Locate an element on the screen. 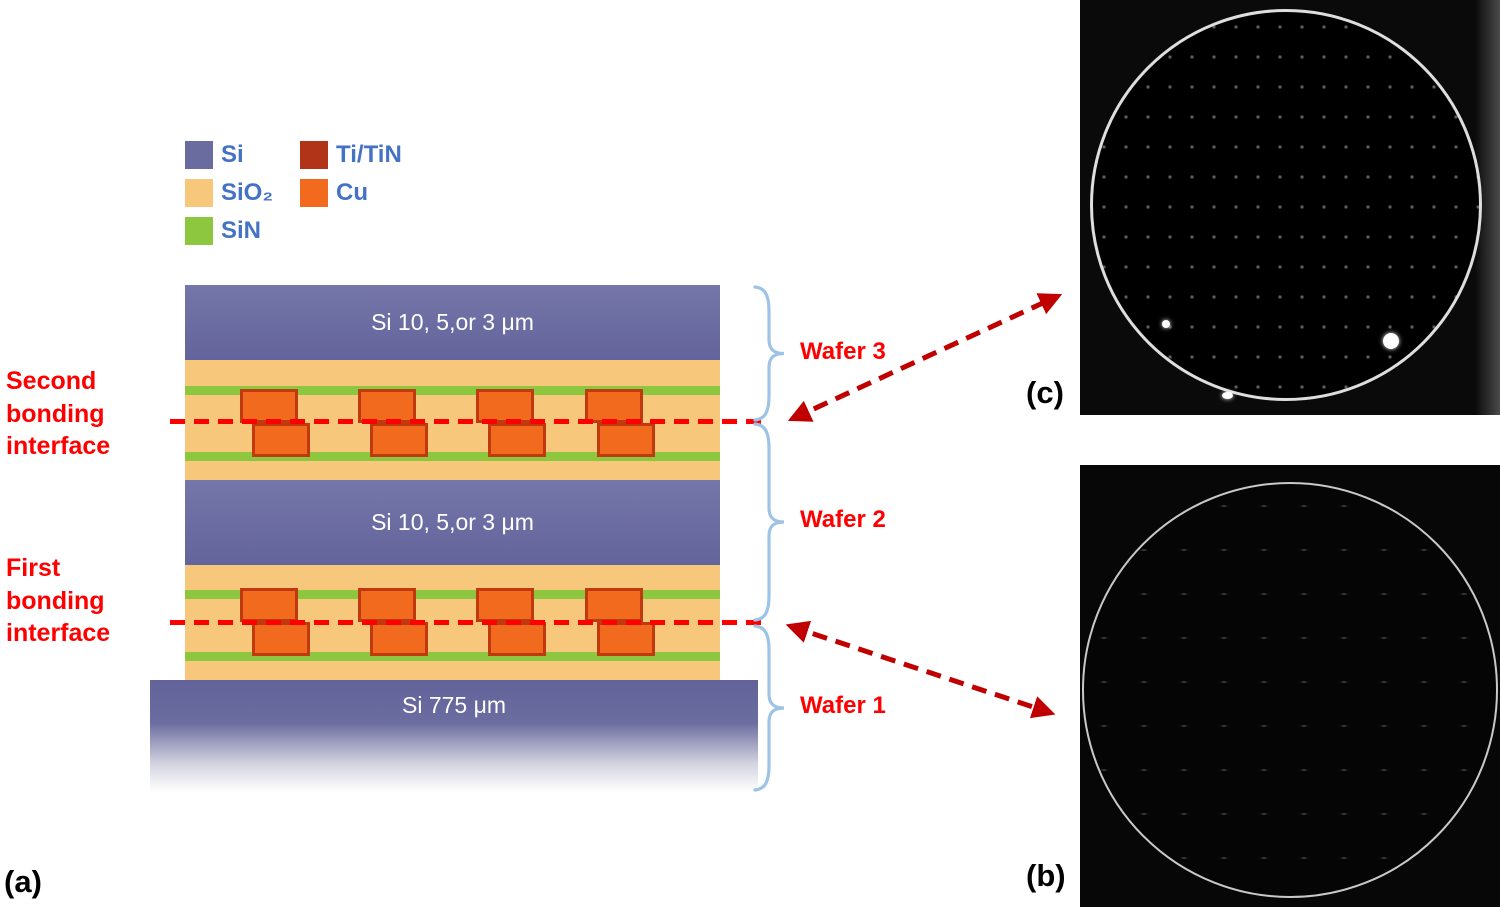  wafer-outline-c is located at coordinates (1286, 205).